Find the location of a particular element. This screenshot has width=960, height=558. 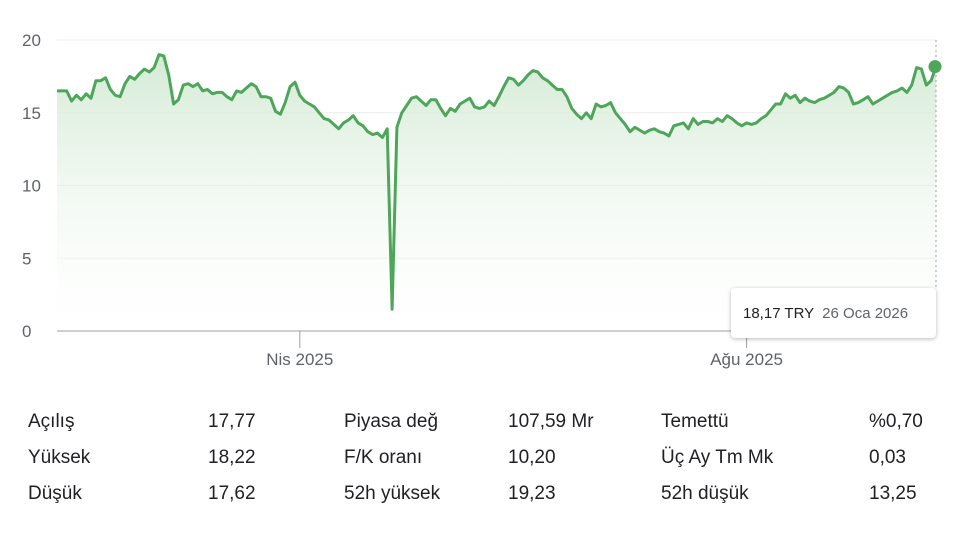

price-tooltip: 18,17 TRY 26 Oca 2026 is located at coordinates (833, 313).